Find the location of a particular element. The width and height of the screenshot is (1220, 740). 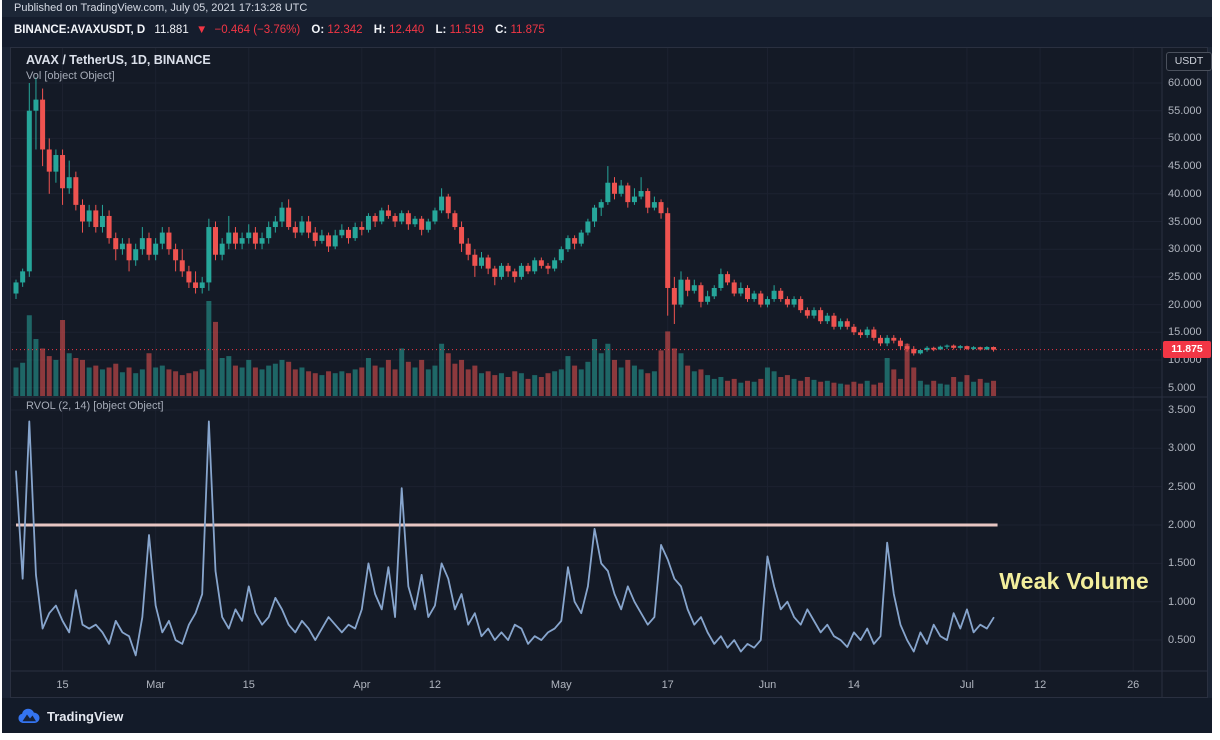

price-change: −0.464 (−3.76%) is located at coordinates (257, 30).